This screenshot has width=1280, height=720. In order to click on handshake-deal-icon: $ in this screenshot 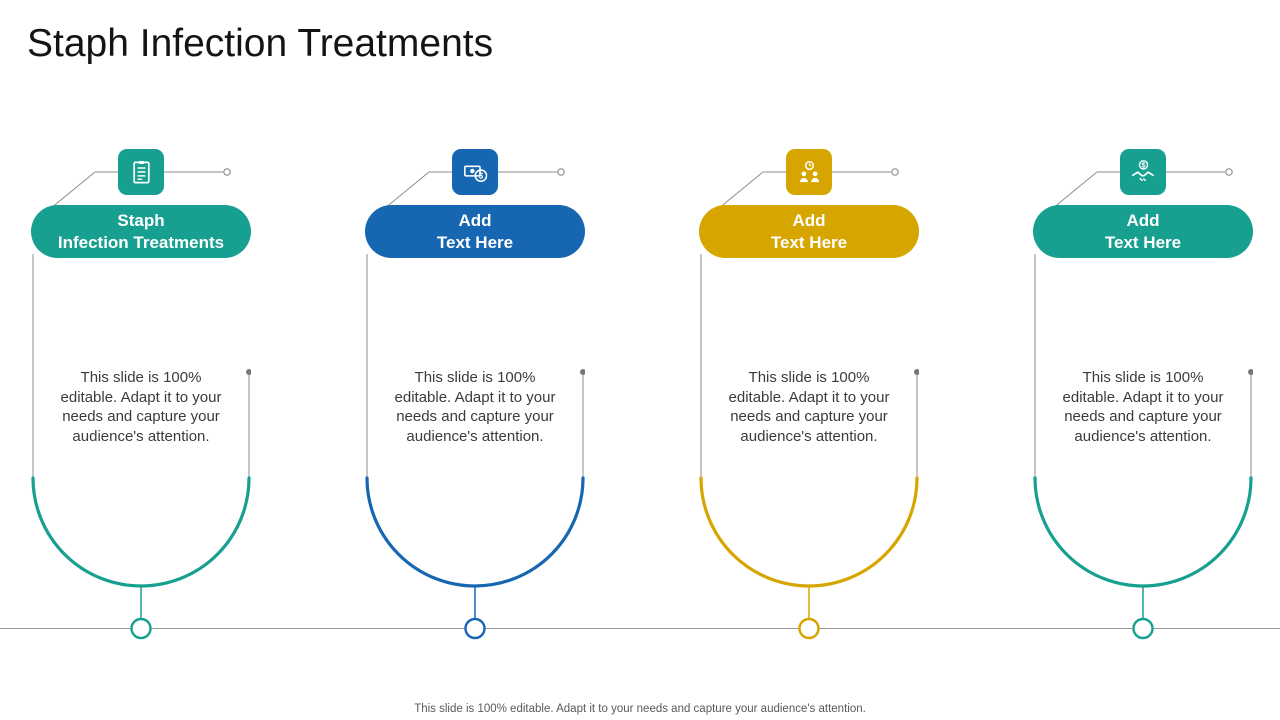, I will do `click(1143, 172)`.